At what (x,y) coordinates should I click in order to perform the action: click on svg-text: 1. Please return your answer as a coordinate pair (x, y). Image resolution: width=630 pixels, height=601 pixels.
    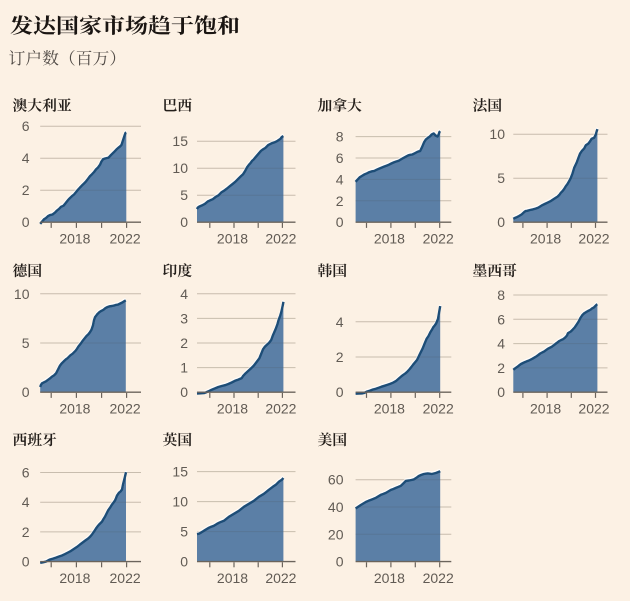
    Looking at the image, I should click on (184, 368).